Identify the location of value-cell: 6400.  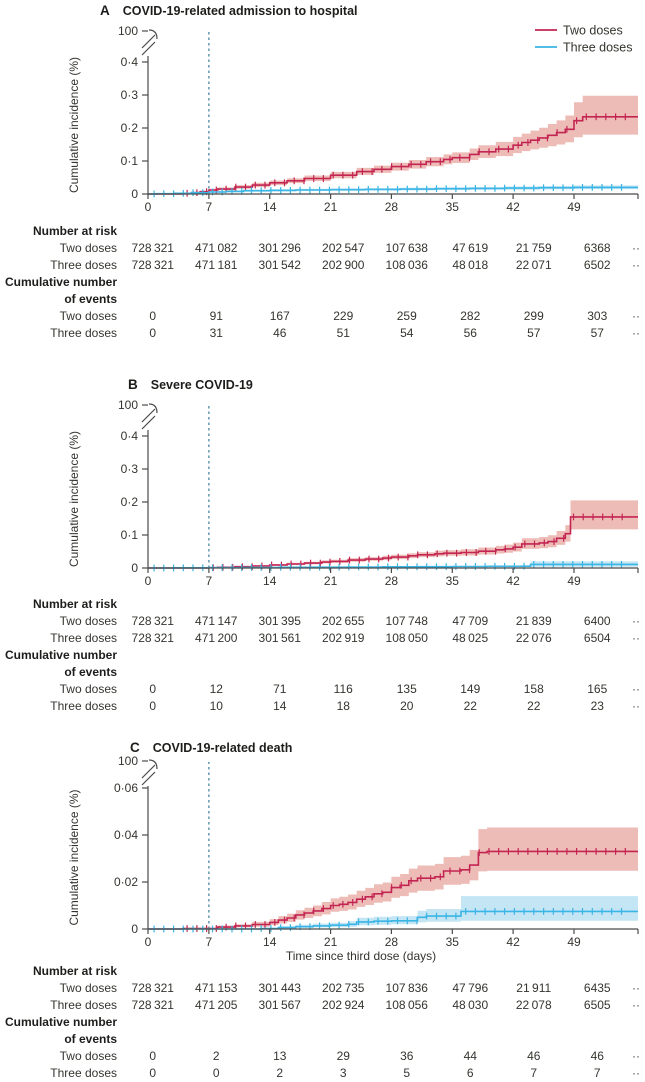
(597, 620).